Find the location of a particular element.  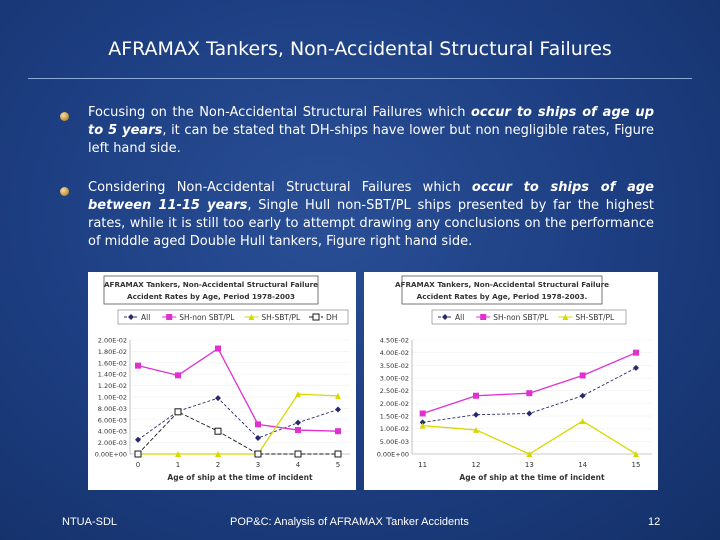

y-tick-label: 8.00E-03 is located at coordinates (112, 409).